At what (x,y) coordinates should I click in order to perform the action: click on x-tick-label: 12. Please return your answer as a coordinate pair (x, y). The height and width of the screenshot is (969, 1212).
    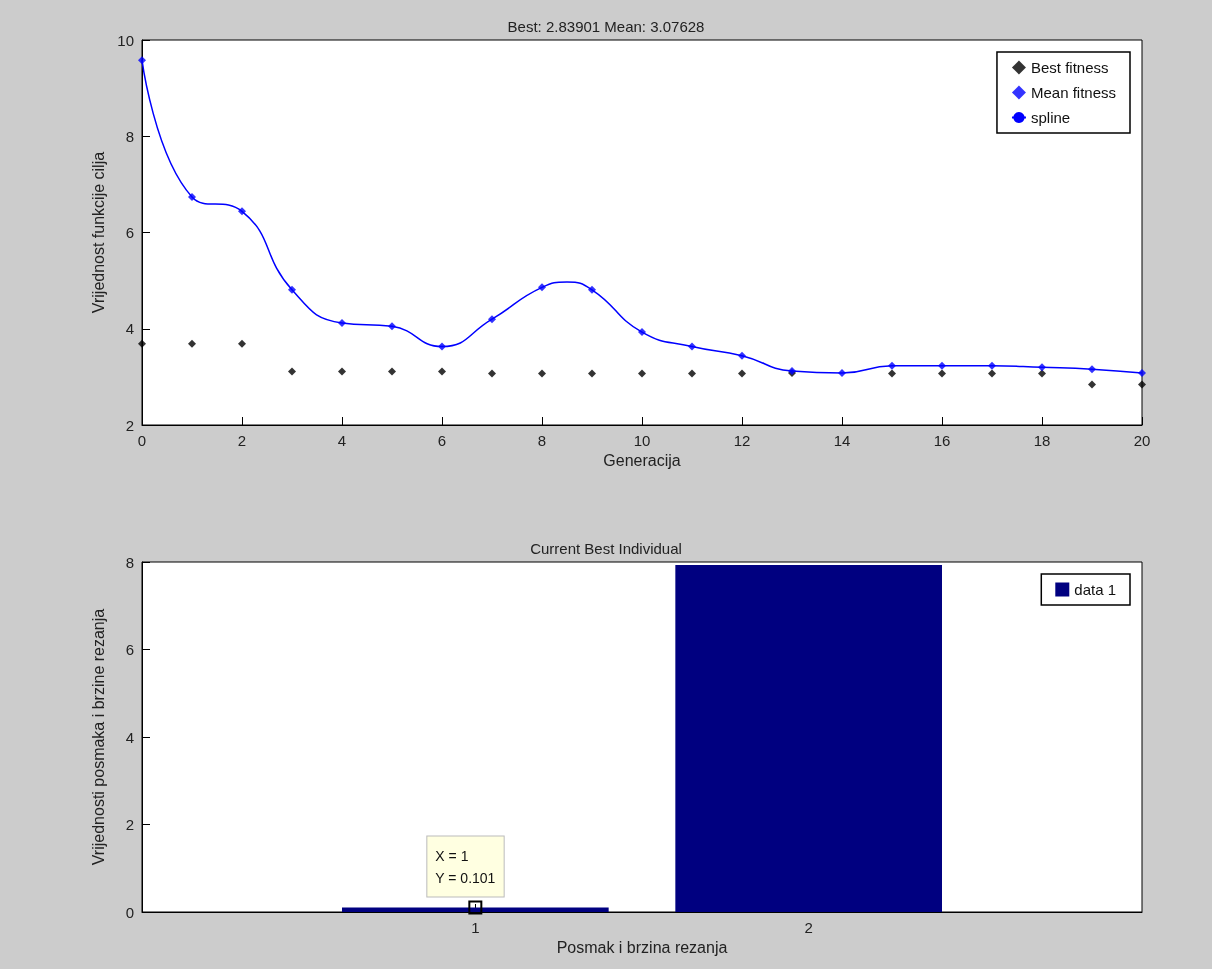
    Looking at the image, I should click on (742, 440).